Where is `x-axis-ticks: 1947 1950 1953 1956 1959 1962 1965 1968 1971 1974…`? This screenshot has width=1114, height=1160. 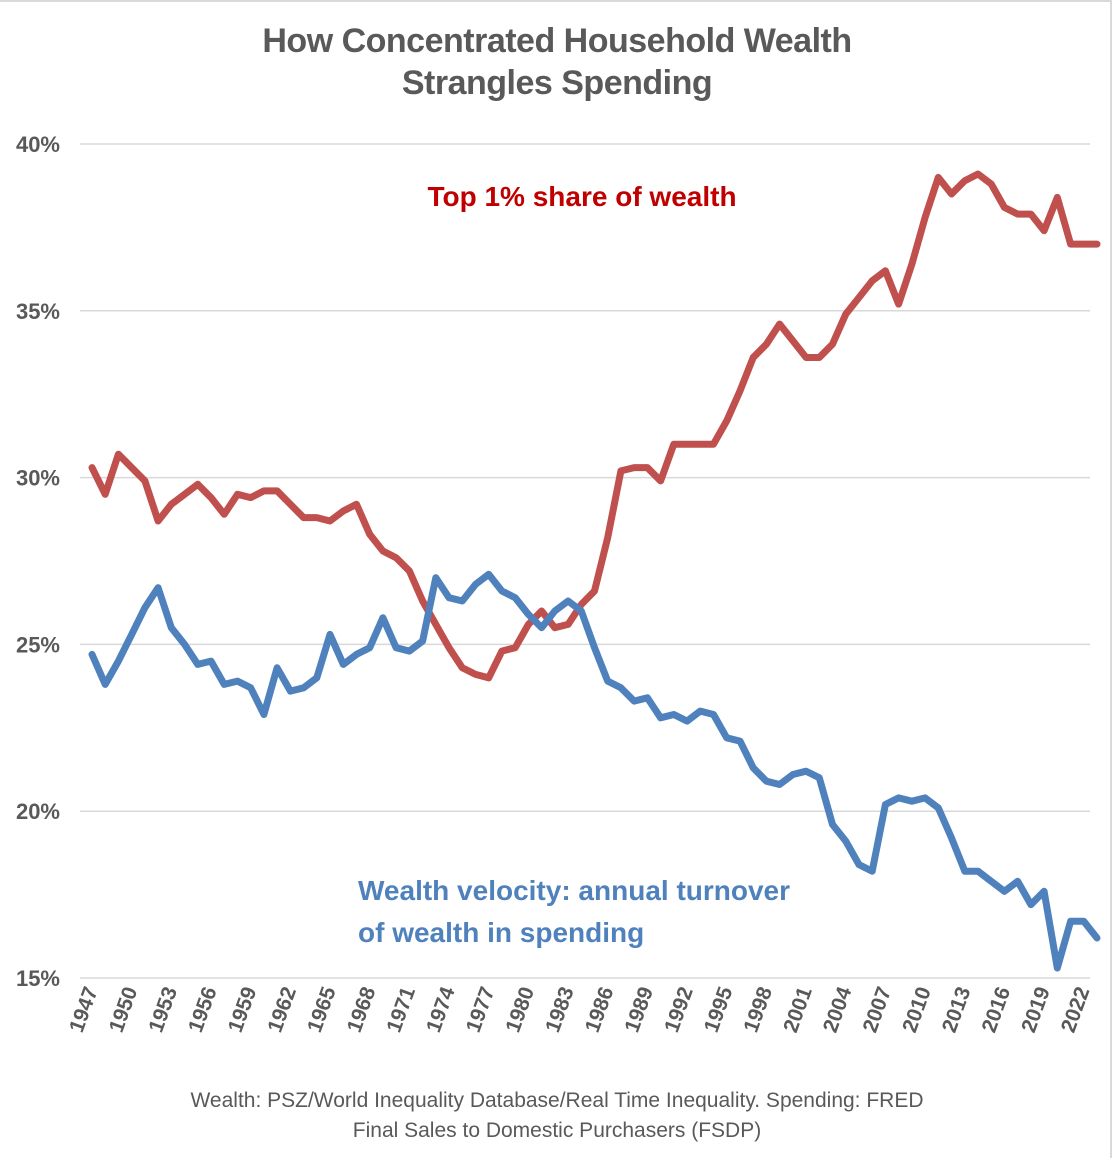
x-axis-ticks: 1947 1950 1953 1956 1959 1962 1965 1968 1971 1974… is located at coordinates (579, 1010).